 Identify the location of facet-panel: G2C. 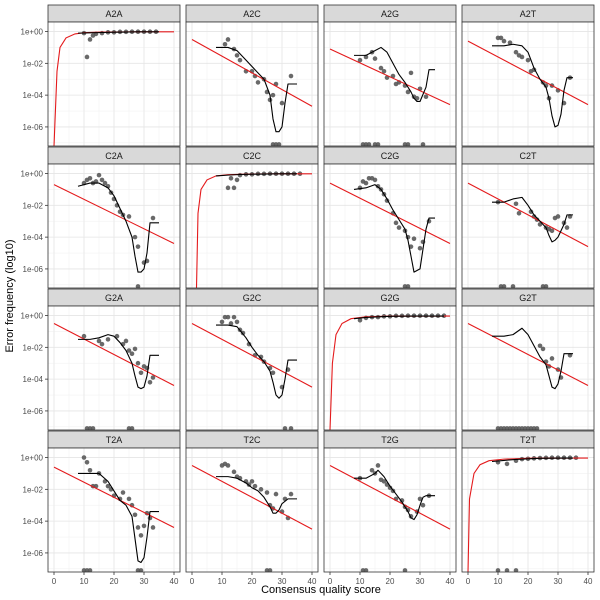
(252, 359).